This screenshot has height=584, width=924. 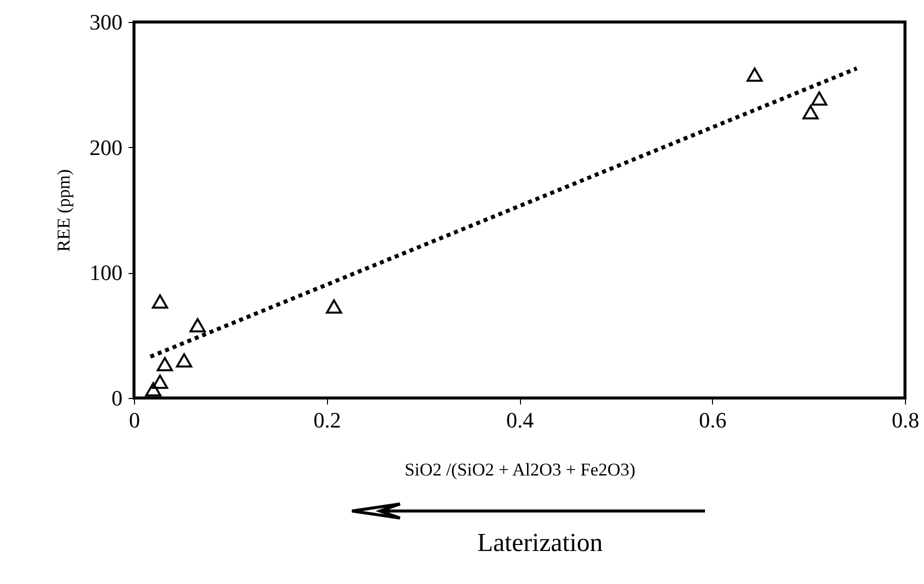 What do you see at coordinates (520, 470) in the screenshot?
I see `x-axis-title: SiO2 /(SiO2 + Al2O3 + Fe2O3)` at bounding box center [520, 470].